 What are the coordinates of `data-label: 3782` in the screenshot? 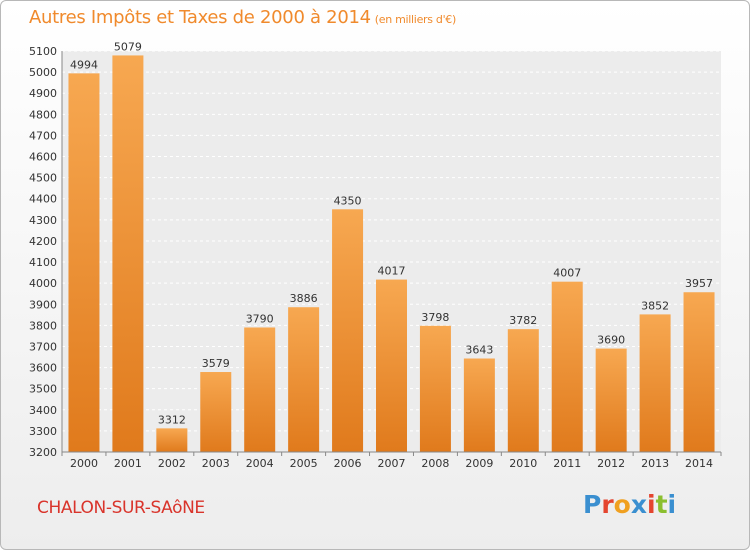 It's located at (523, 320).